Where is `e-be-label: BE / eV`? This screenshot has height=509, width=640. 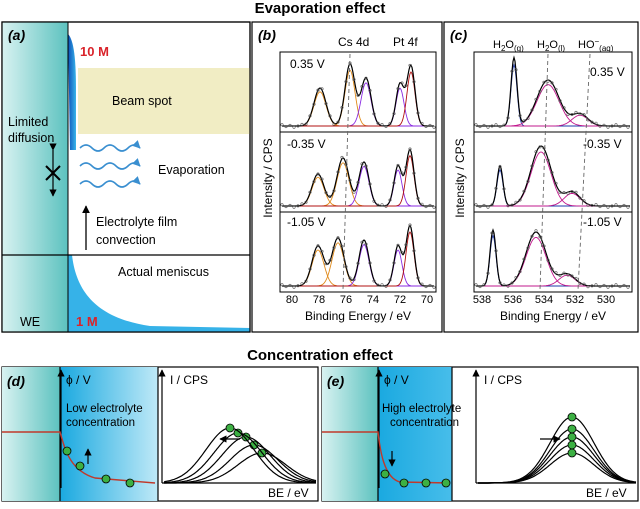 e-be-label: BE / eV is located at coordinates (606, 493).